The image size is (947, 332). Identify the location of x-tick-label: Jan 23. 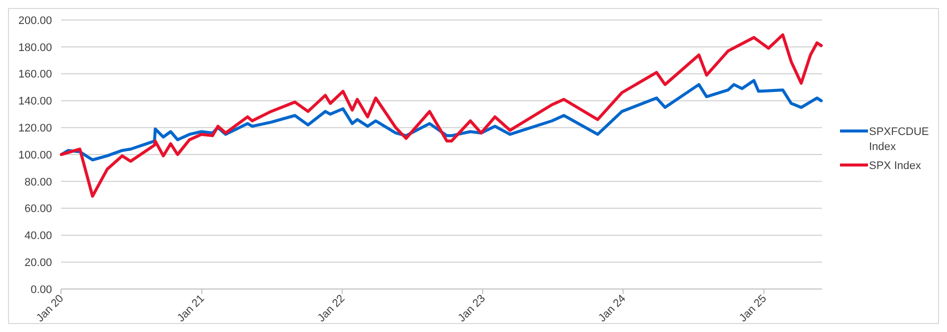
(472, 308).